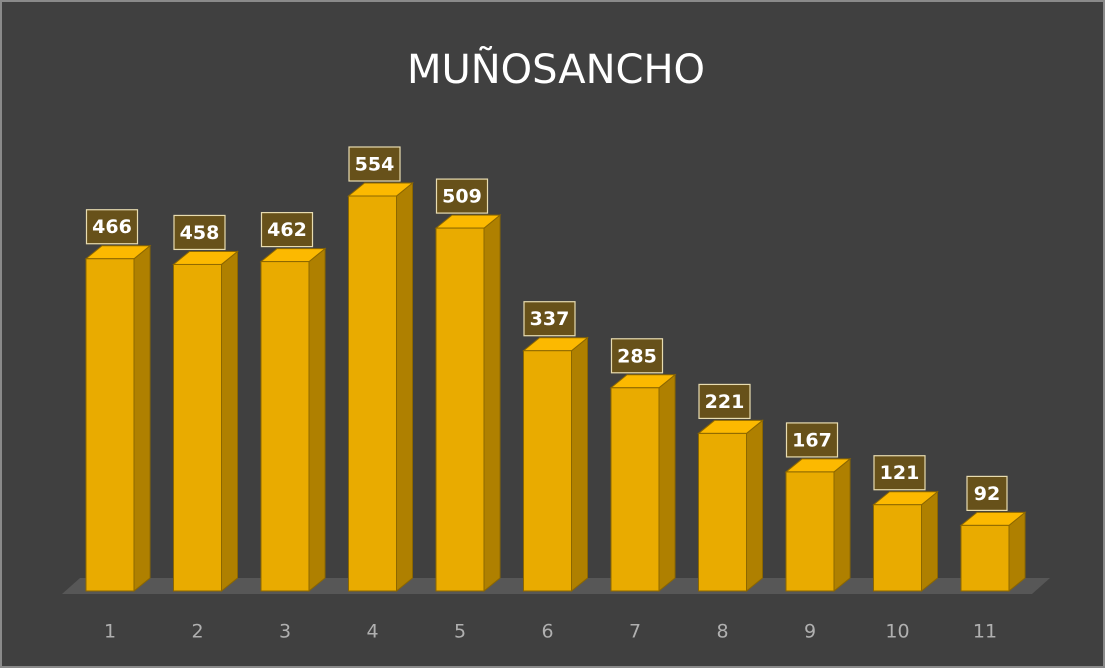 The height and width of the screenshot is (668, 1105). What do you see at coordinates (722, 632) in the screenshot?
I see `x-tick-label: 8` at bounding box center [722, 632].